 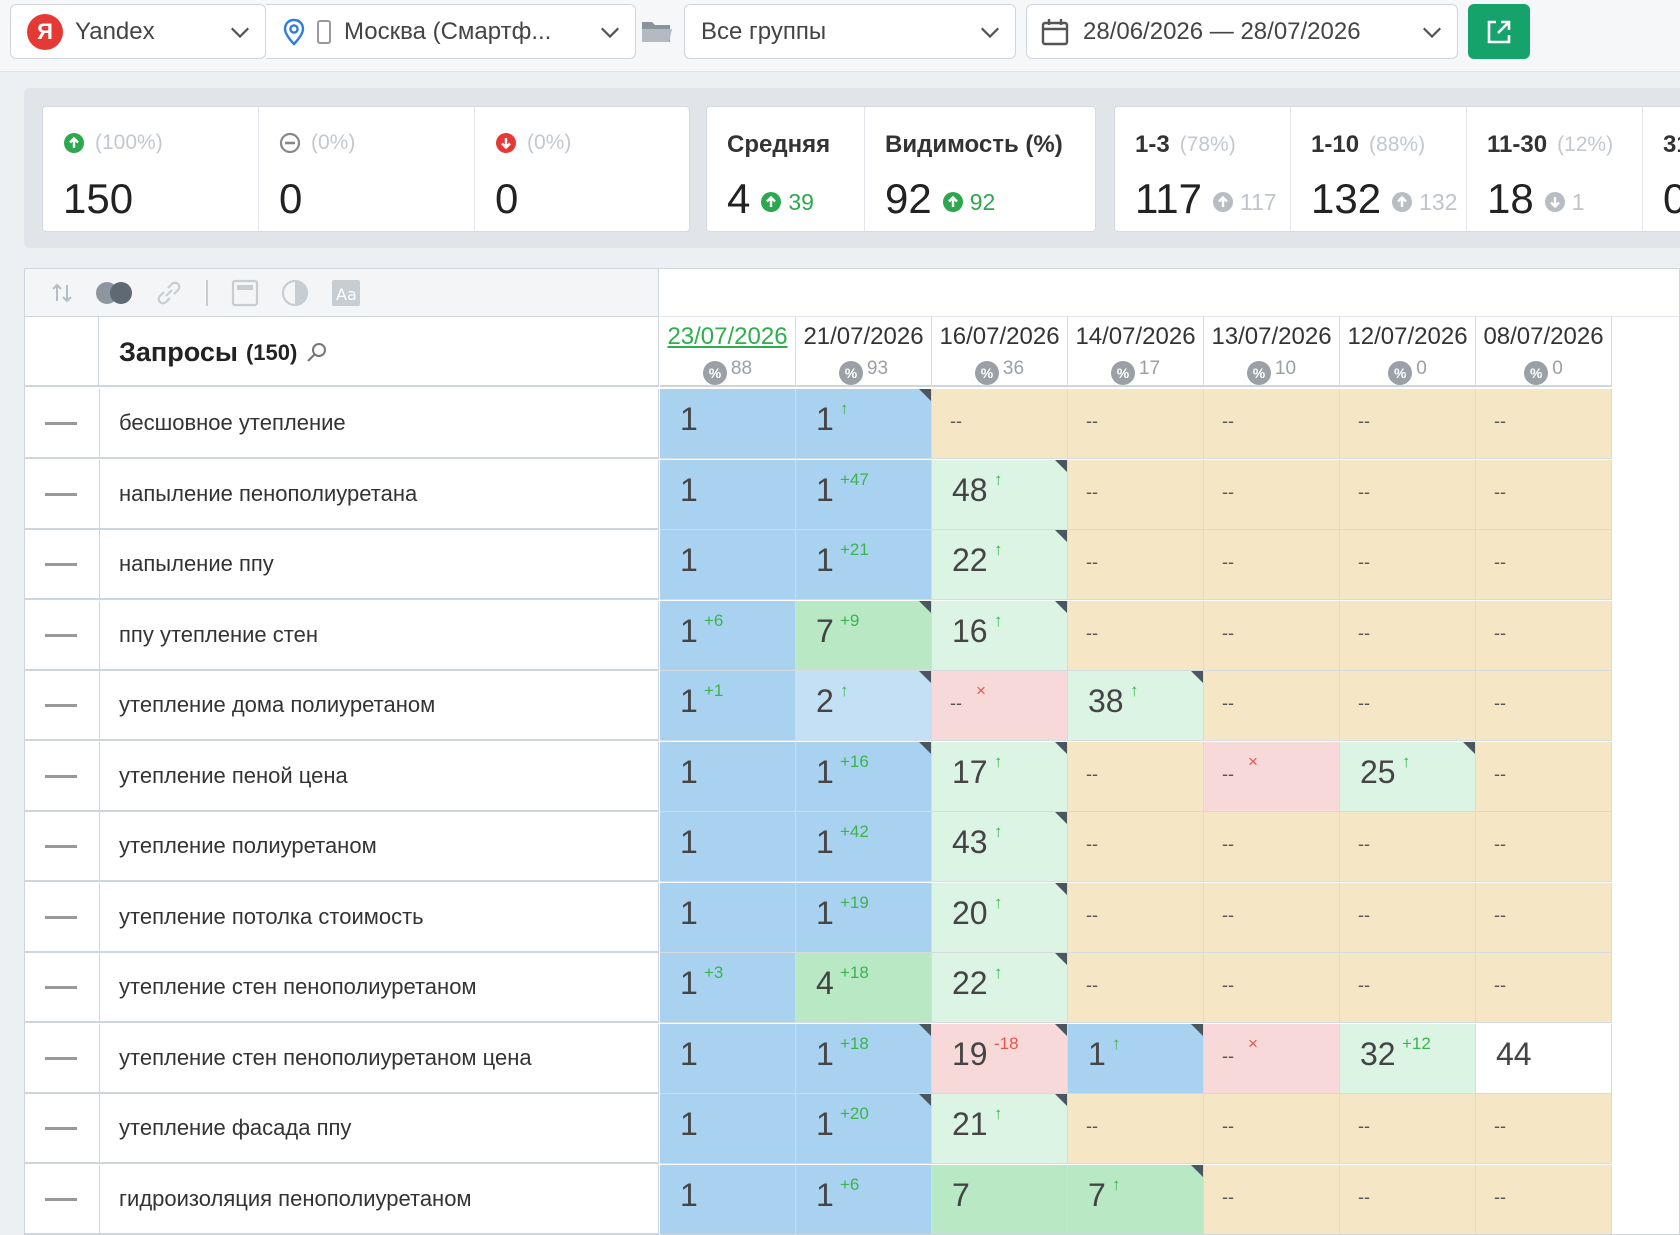 What do you see at coordinates (295, 293) in the screenshot?
I see `contrast-icon` at bounding box center [295, 293].